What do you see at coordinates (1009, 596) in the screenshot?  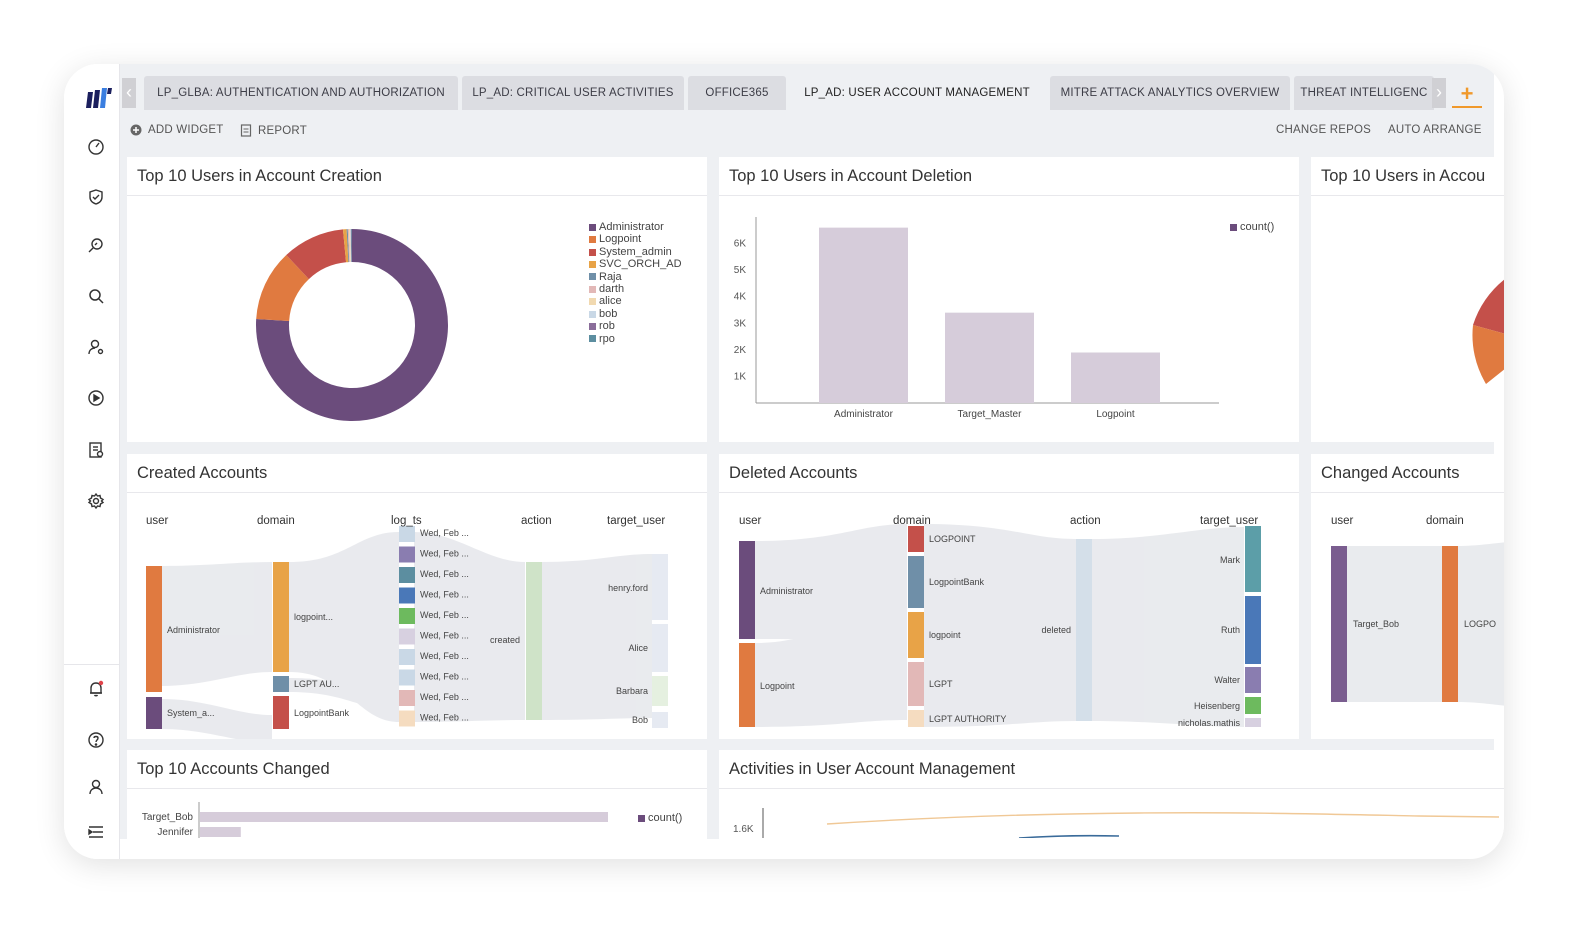 I see `widget-deleted-accounts: Deleted Accounts` at bounding box center [1009, 596].